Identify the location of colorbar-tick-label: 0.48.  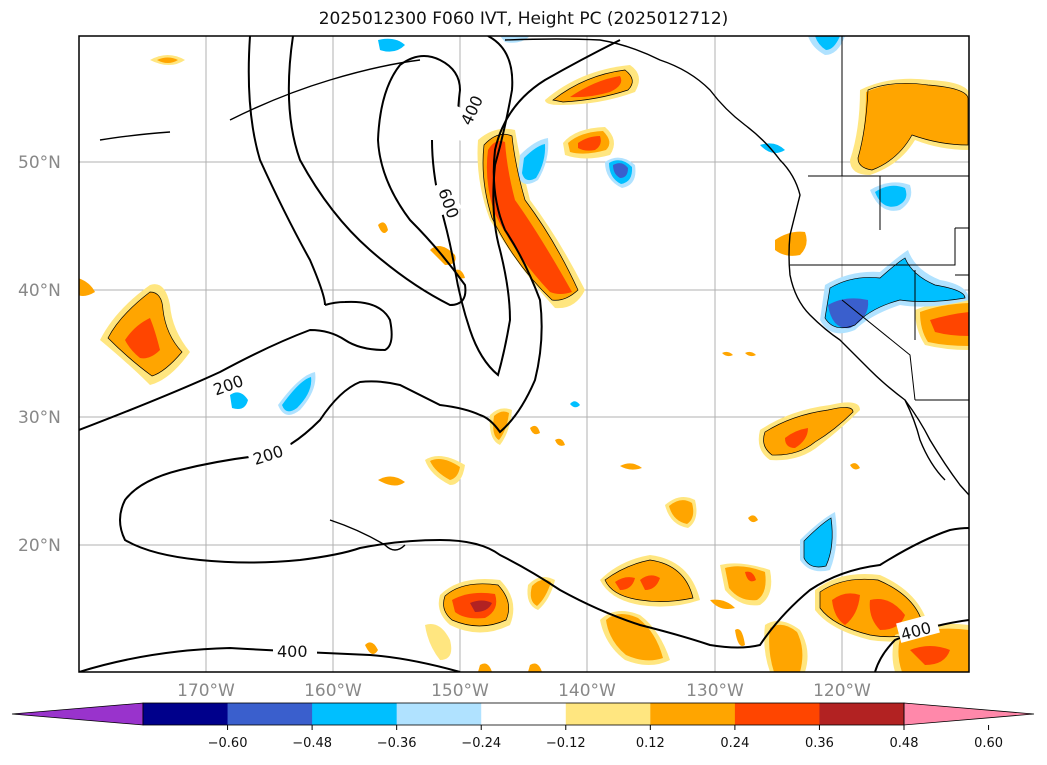
(904, 743).